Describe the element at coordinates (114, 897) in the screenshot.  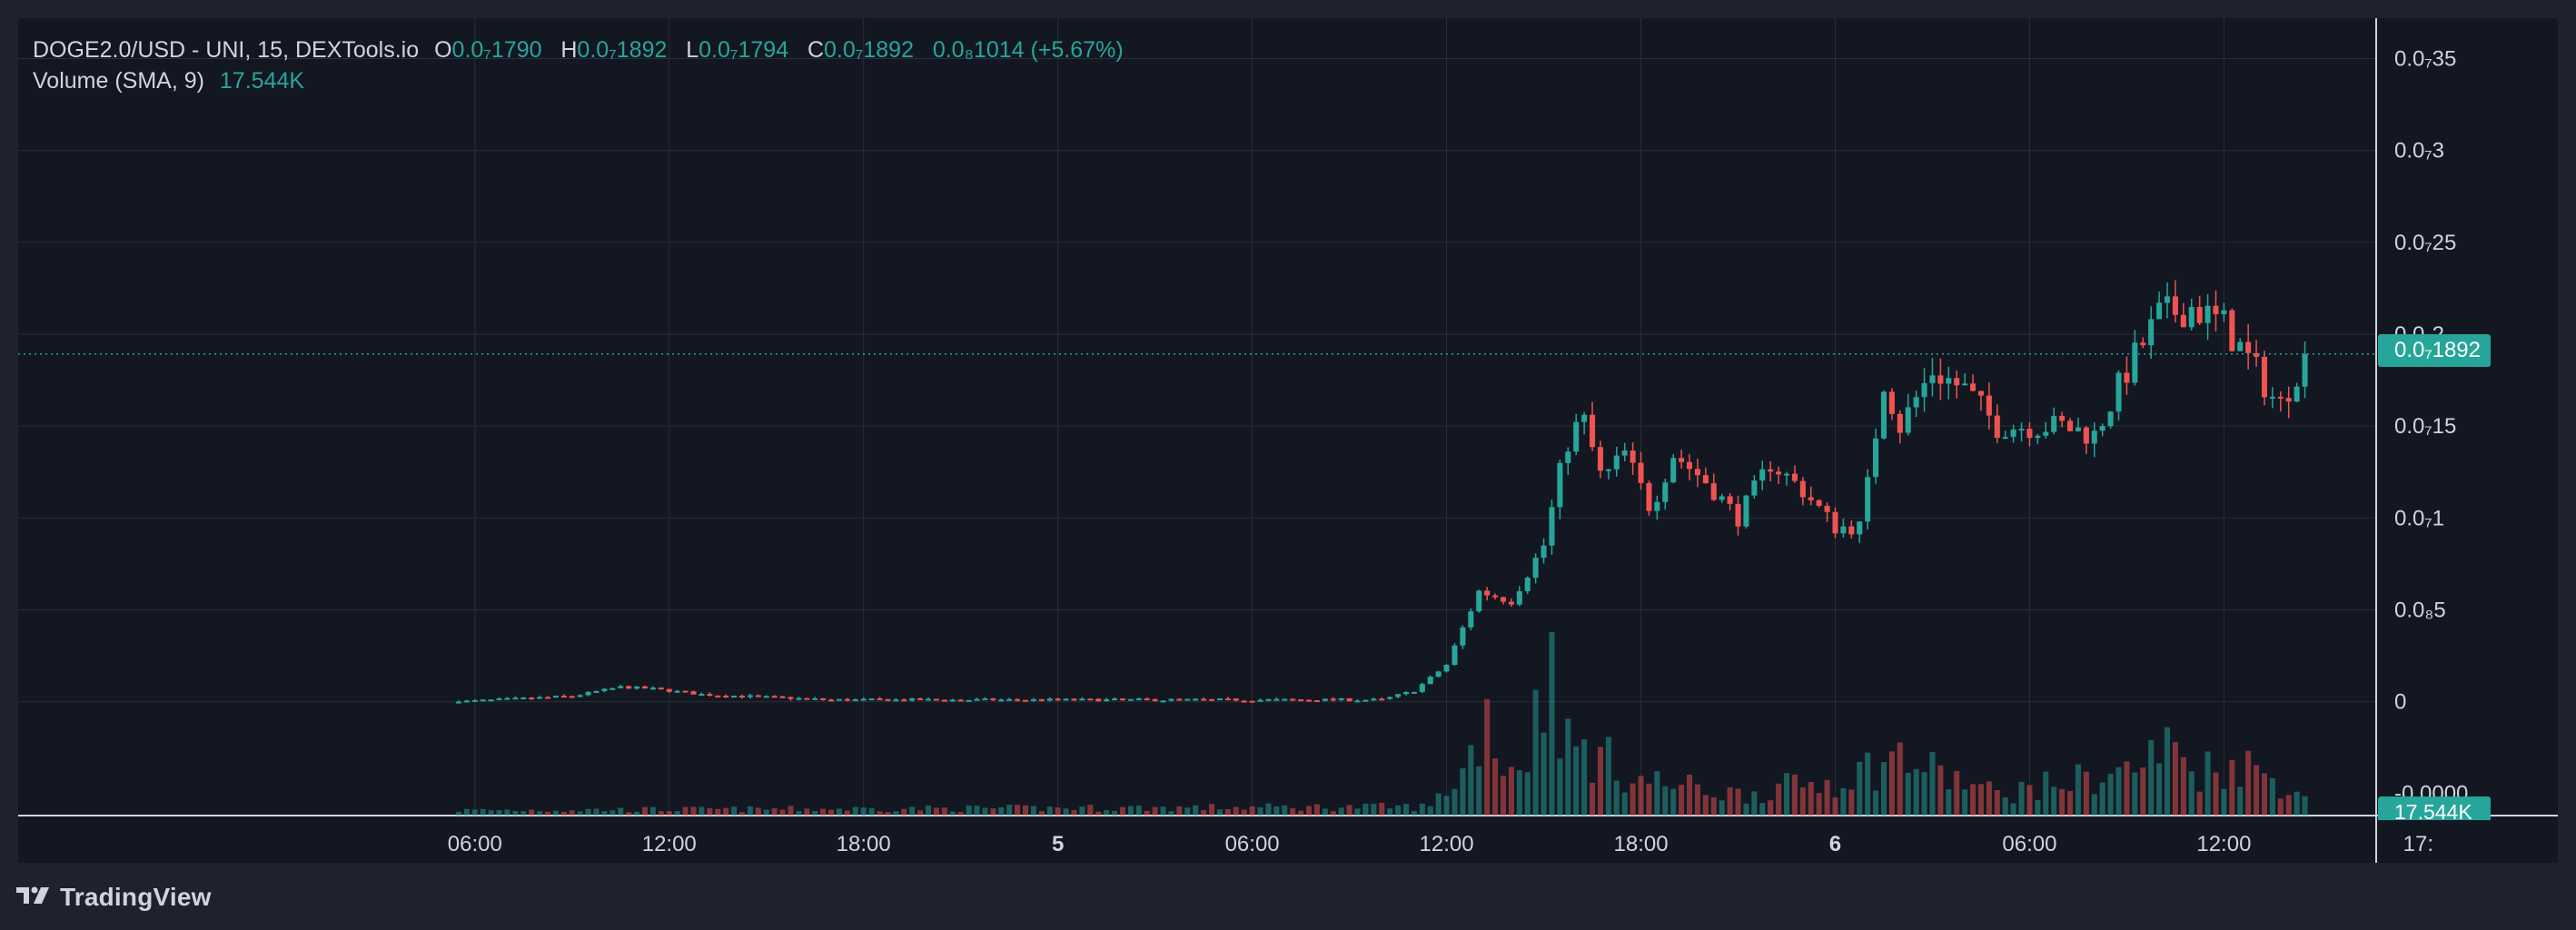
I see `tradingview-brand: TradingView` at that location.